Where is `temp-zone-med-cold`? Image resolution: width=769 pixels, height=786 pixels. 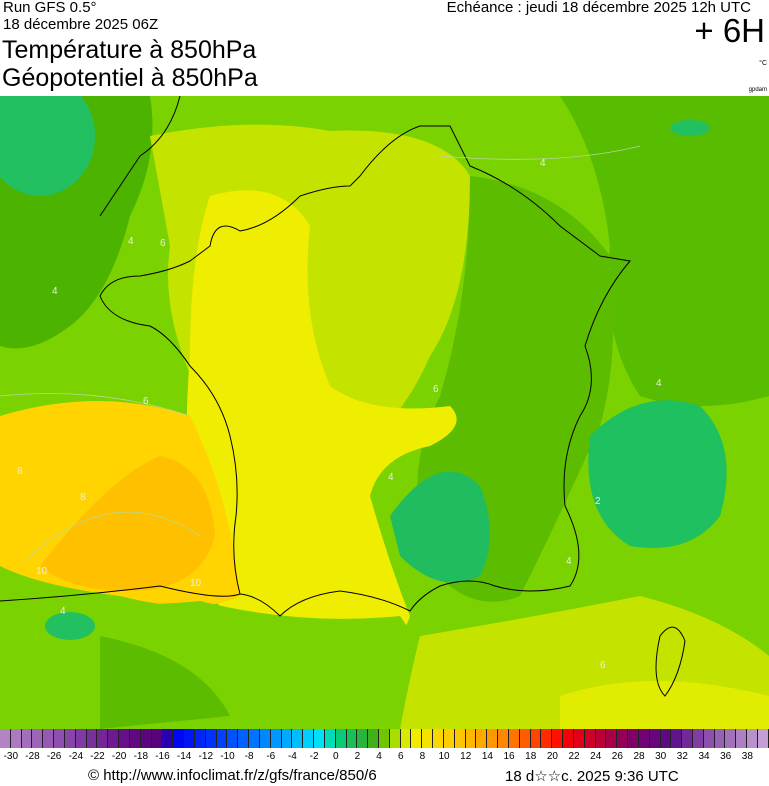 temp-zone-med-cold is located at coordinates (657, 474).